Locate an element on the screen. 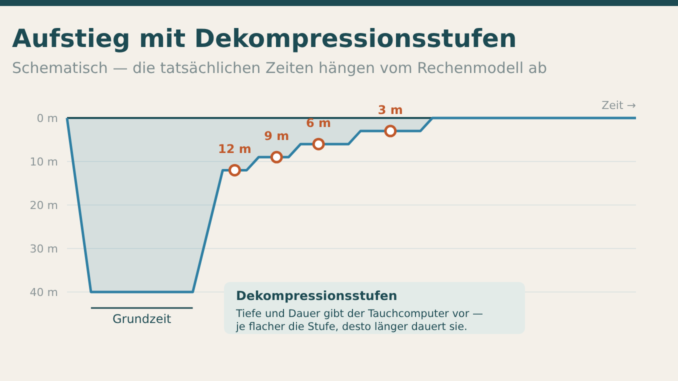  annotation: Dekompressionsstufen is located at coordinates (317, 295).